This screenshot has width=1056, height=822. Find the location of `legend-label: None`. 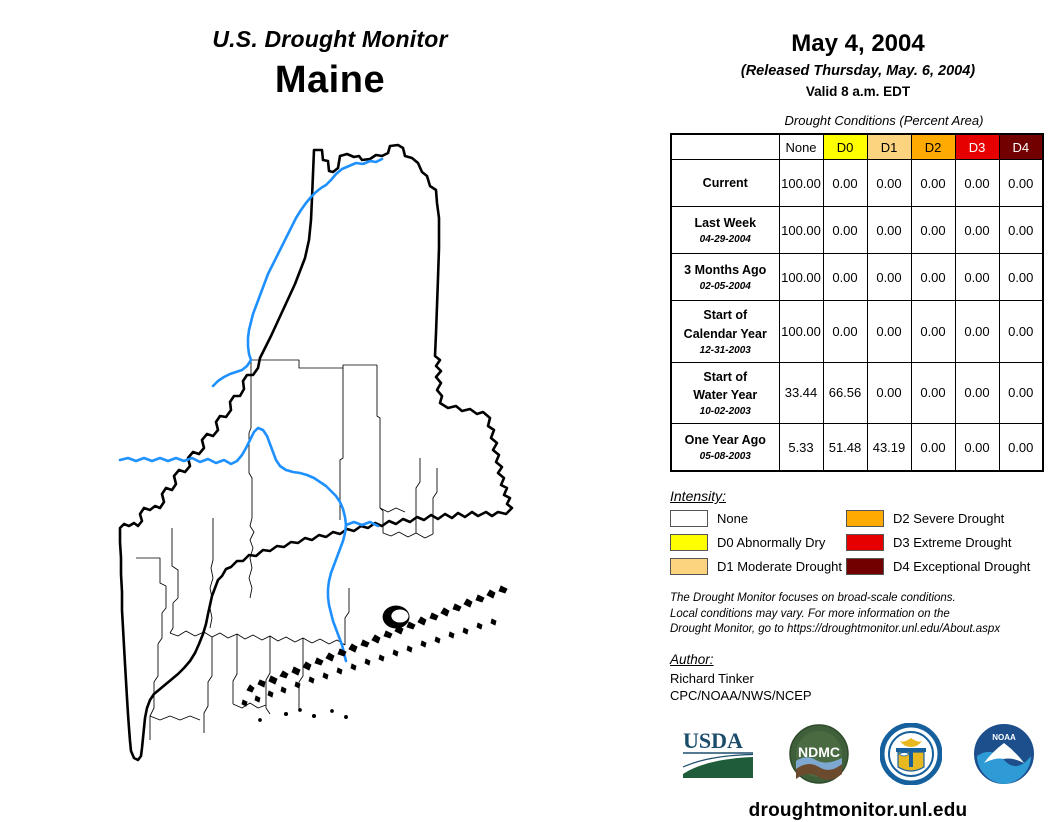

legend-label: None is located at coordinates (733, 519).